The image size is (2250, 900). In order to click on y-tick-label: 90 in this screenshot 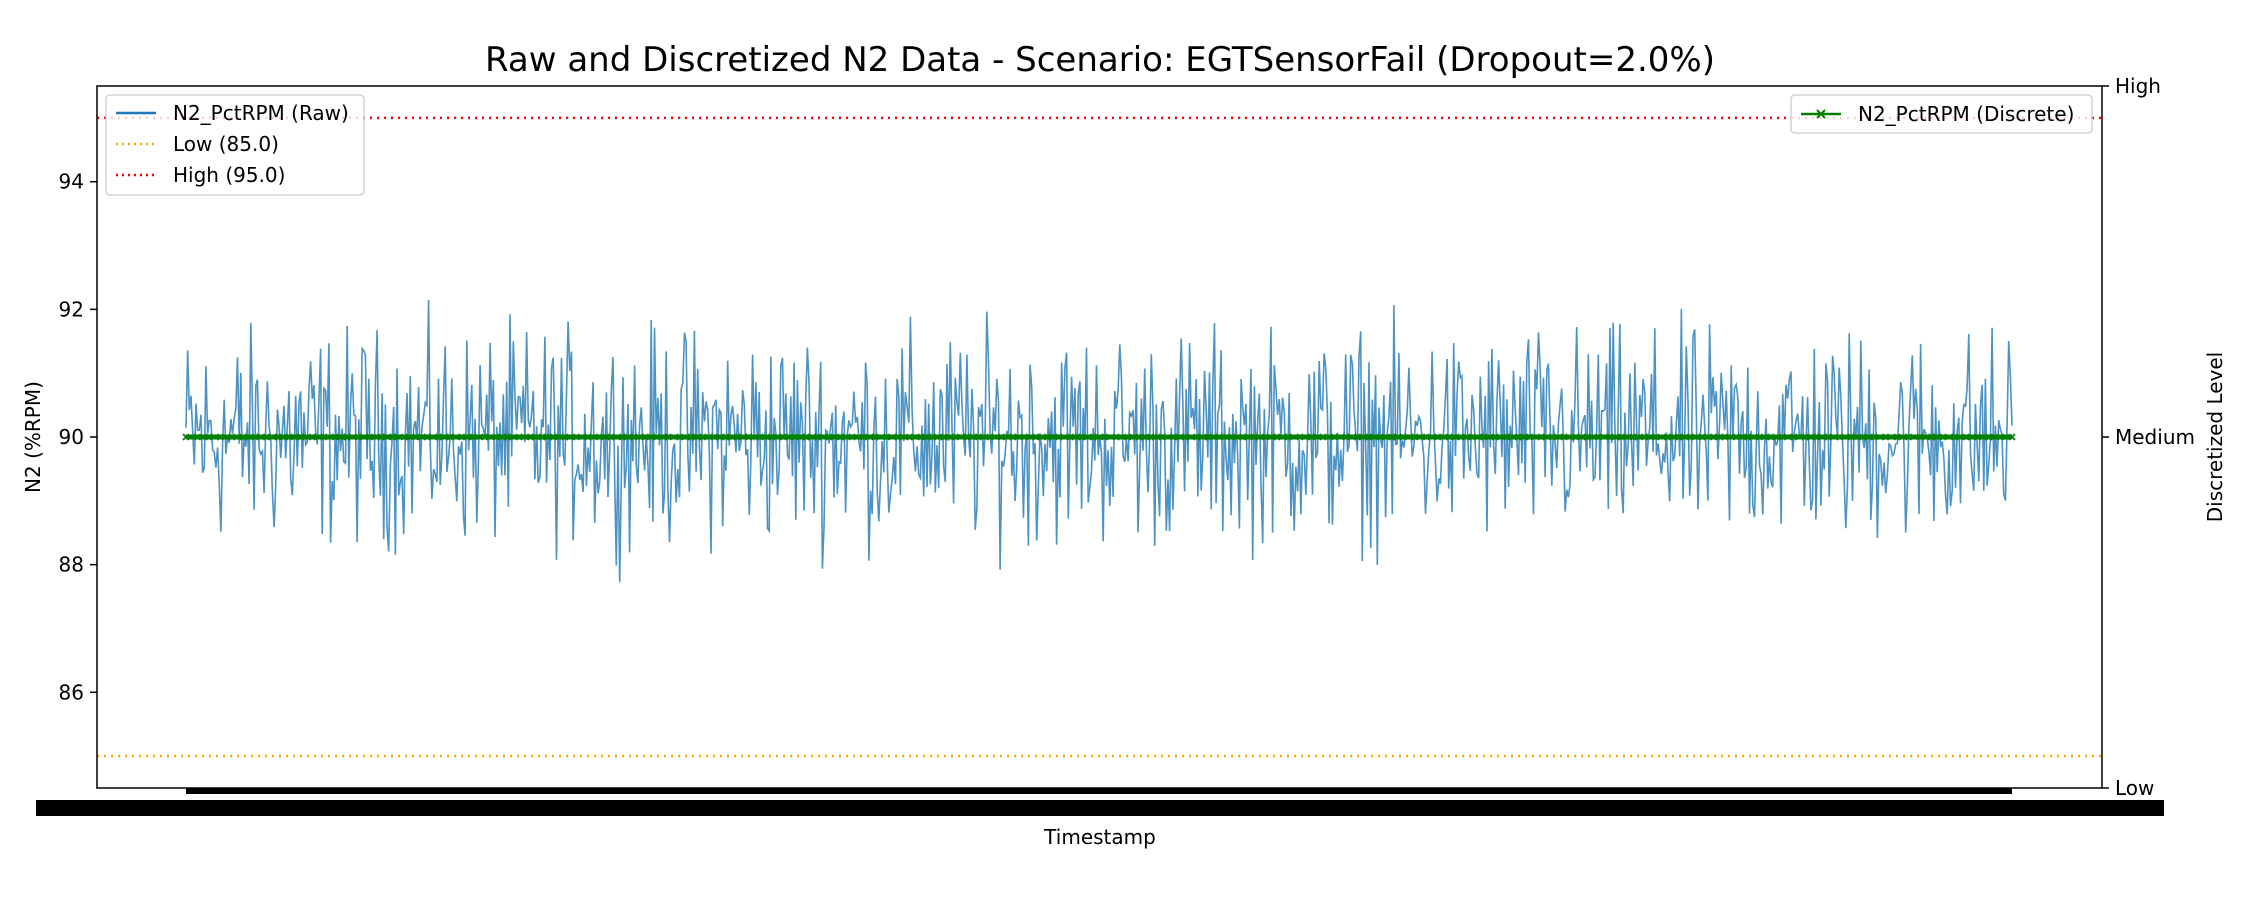, I will do `click(71, 437)`.